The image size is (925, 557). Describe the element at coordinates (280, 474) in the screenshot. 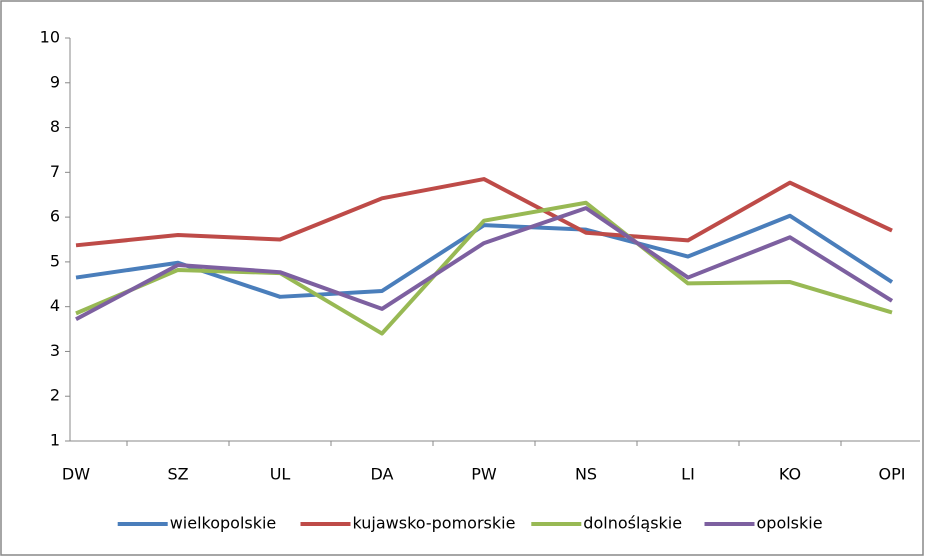

I see `x-tick-label: UL` at that location.